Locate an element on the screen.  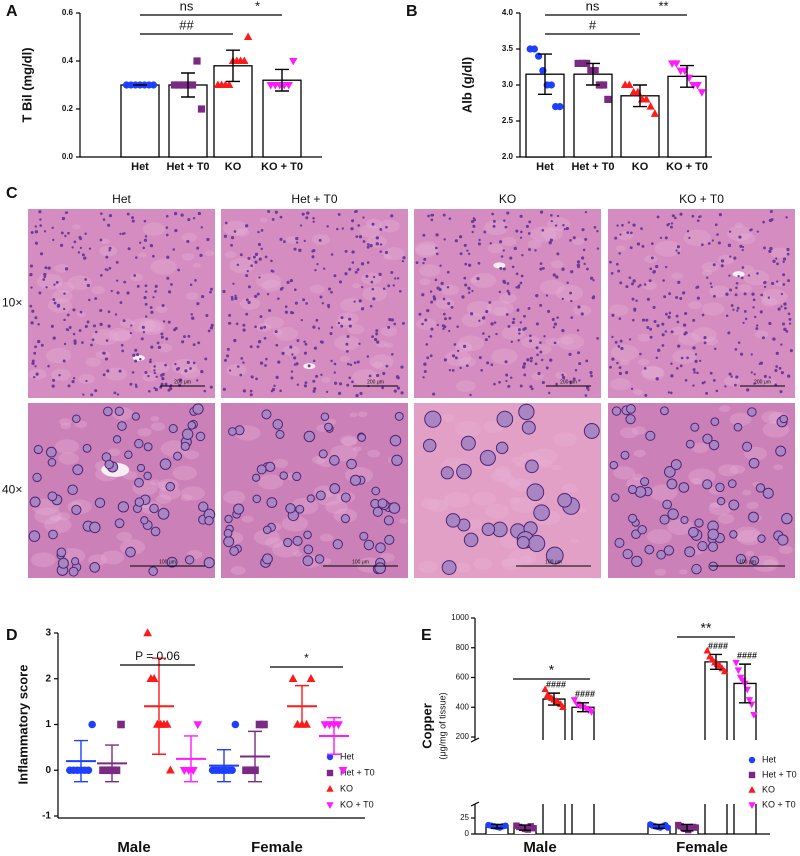
y-tick-label: 0.2 is located at coordinates (68, 108).